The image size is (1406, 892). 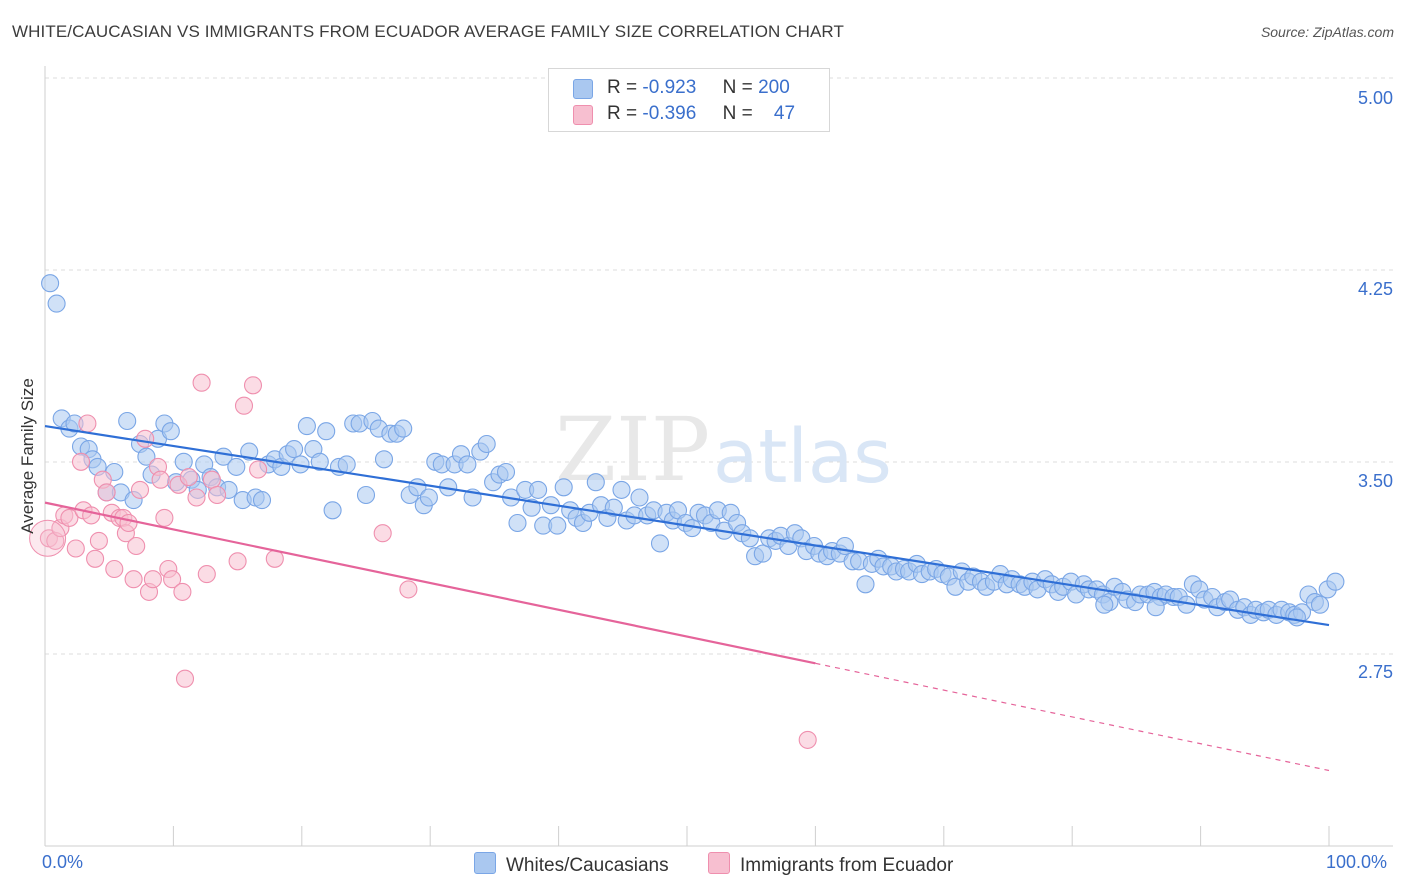 I want to click on y-tick-labels: 2.75 3.50 4.25 5.00, so click(x=1375, y=385).